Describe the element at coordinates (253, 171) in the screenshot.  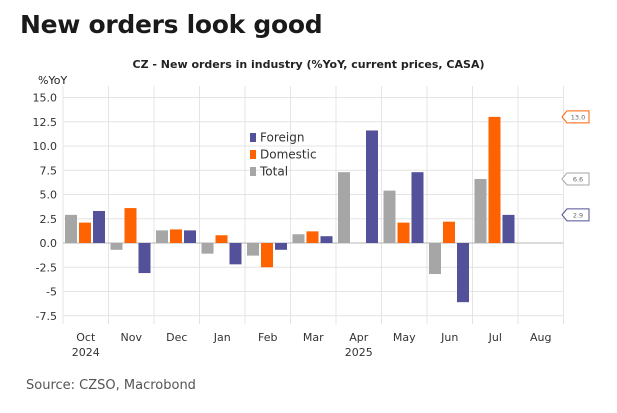
I see `legend-swatch-total` at that location.